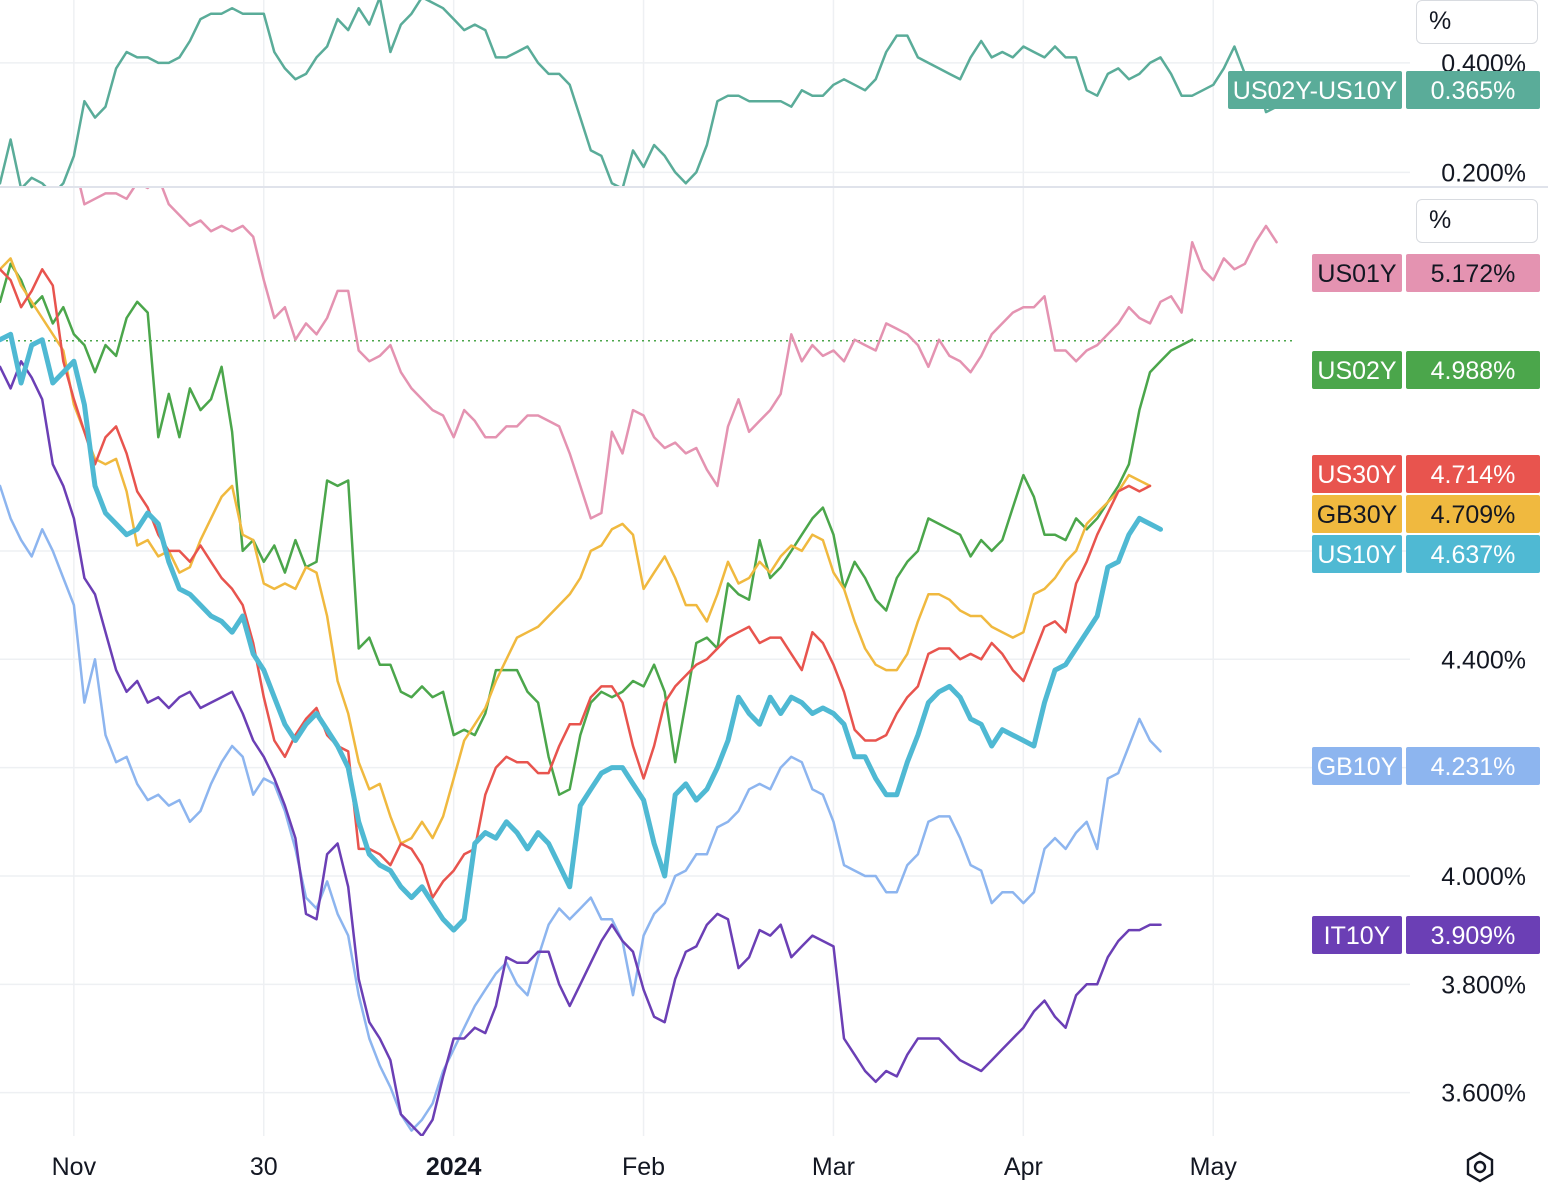 This screenshot has width=1548, height=1191. Describe the element at coordinates (264, 1167) in the screenshot. I see `x-tick-label-30: 30` at that location.